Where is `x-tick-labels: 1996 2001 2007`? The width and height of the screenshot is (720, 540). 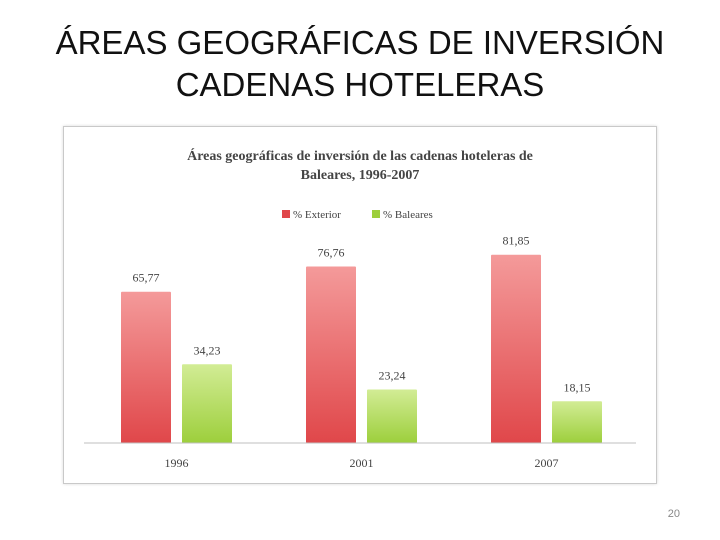
x-tick-labels: 1996 2001 2007 is located at coordinates (362, 463).